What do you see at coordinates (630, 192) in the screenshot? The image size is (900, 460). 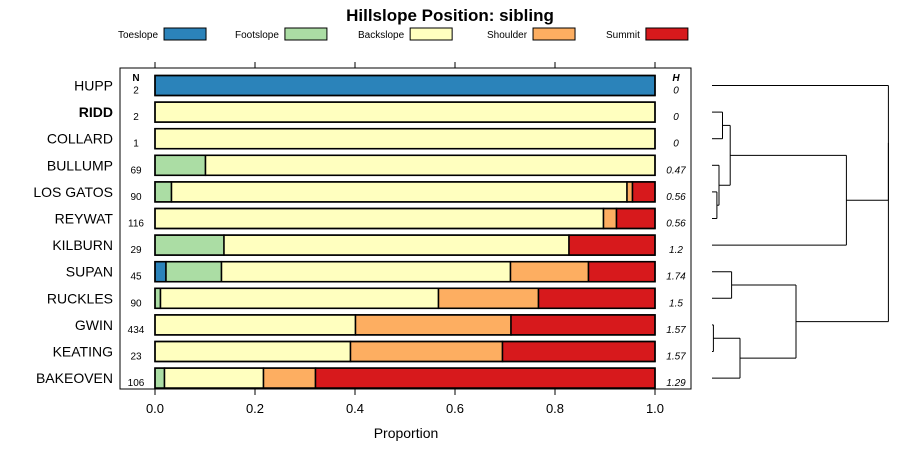 I see `bar-los-gatos-shoulder` at bounding box center [630, 192].